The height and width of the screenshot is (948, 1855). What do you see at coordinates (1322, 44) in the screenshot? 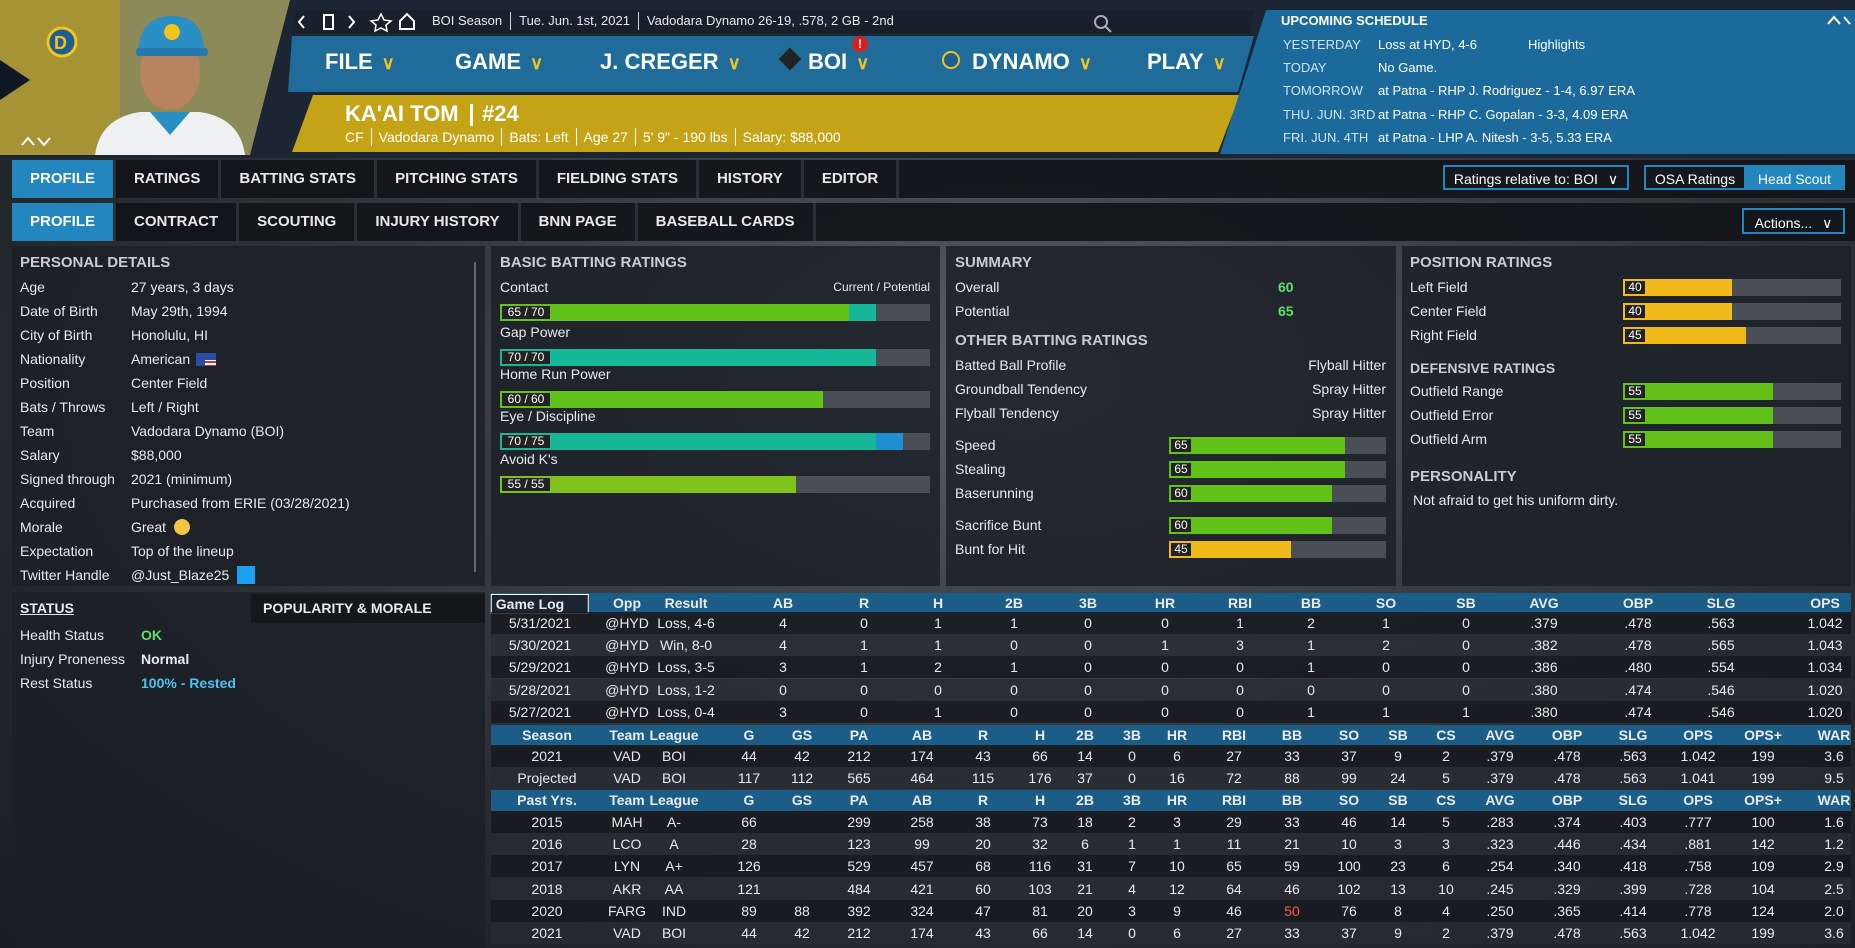
I see `schedule-day: YESTERDAY` at bounding box center [1322, 44].